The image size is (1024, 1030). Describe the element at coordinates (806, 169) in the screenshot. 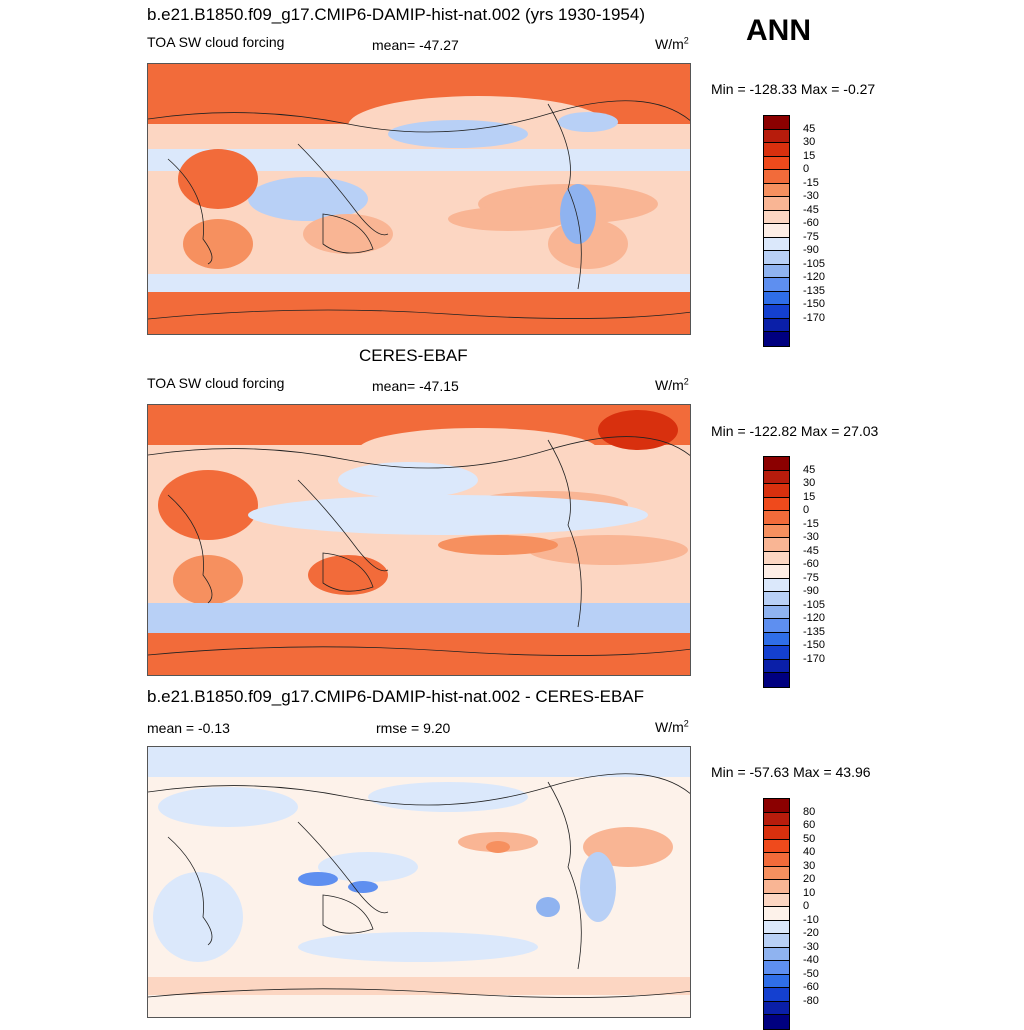

I see `panel1-colorbar-tick-label: 0` at that location.